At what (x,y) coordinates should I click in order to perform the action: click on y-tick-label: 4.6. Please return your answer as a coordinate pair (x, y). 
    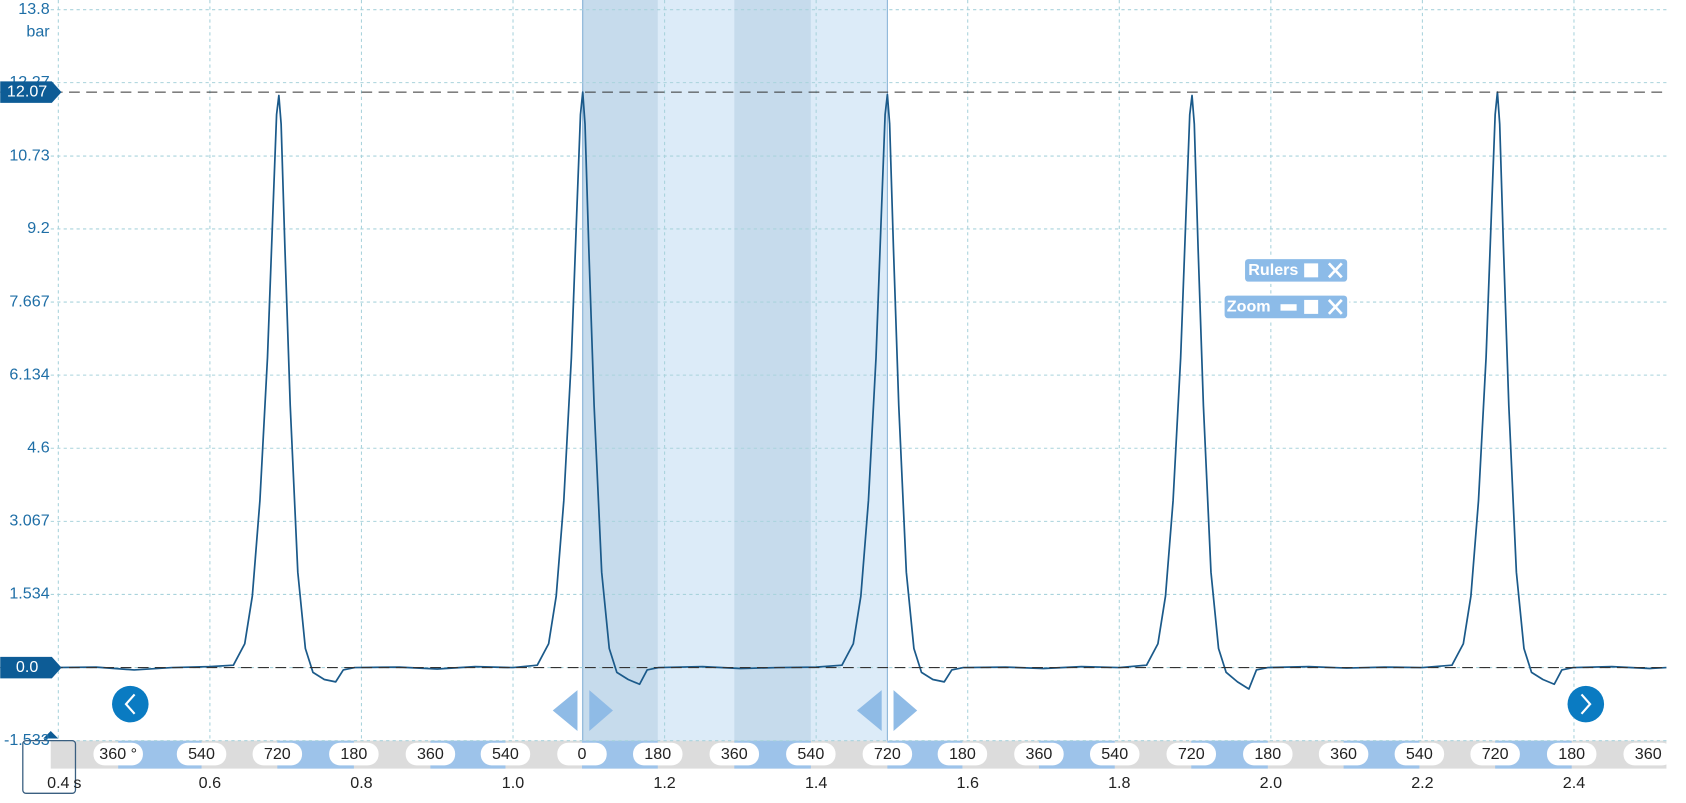
    Looking at the image, I should click on (38, 448).